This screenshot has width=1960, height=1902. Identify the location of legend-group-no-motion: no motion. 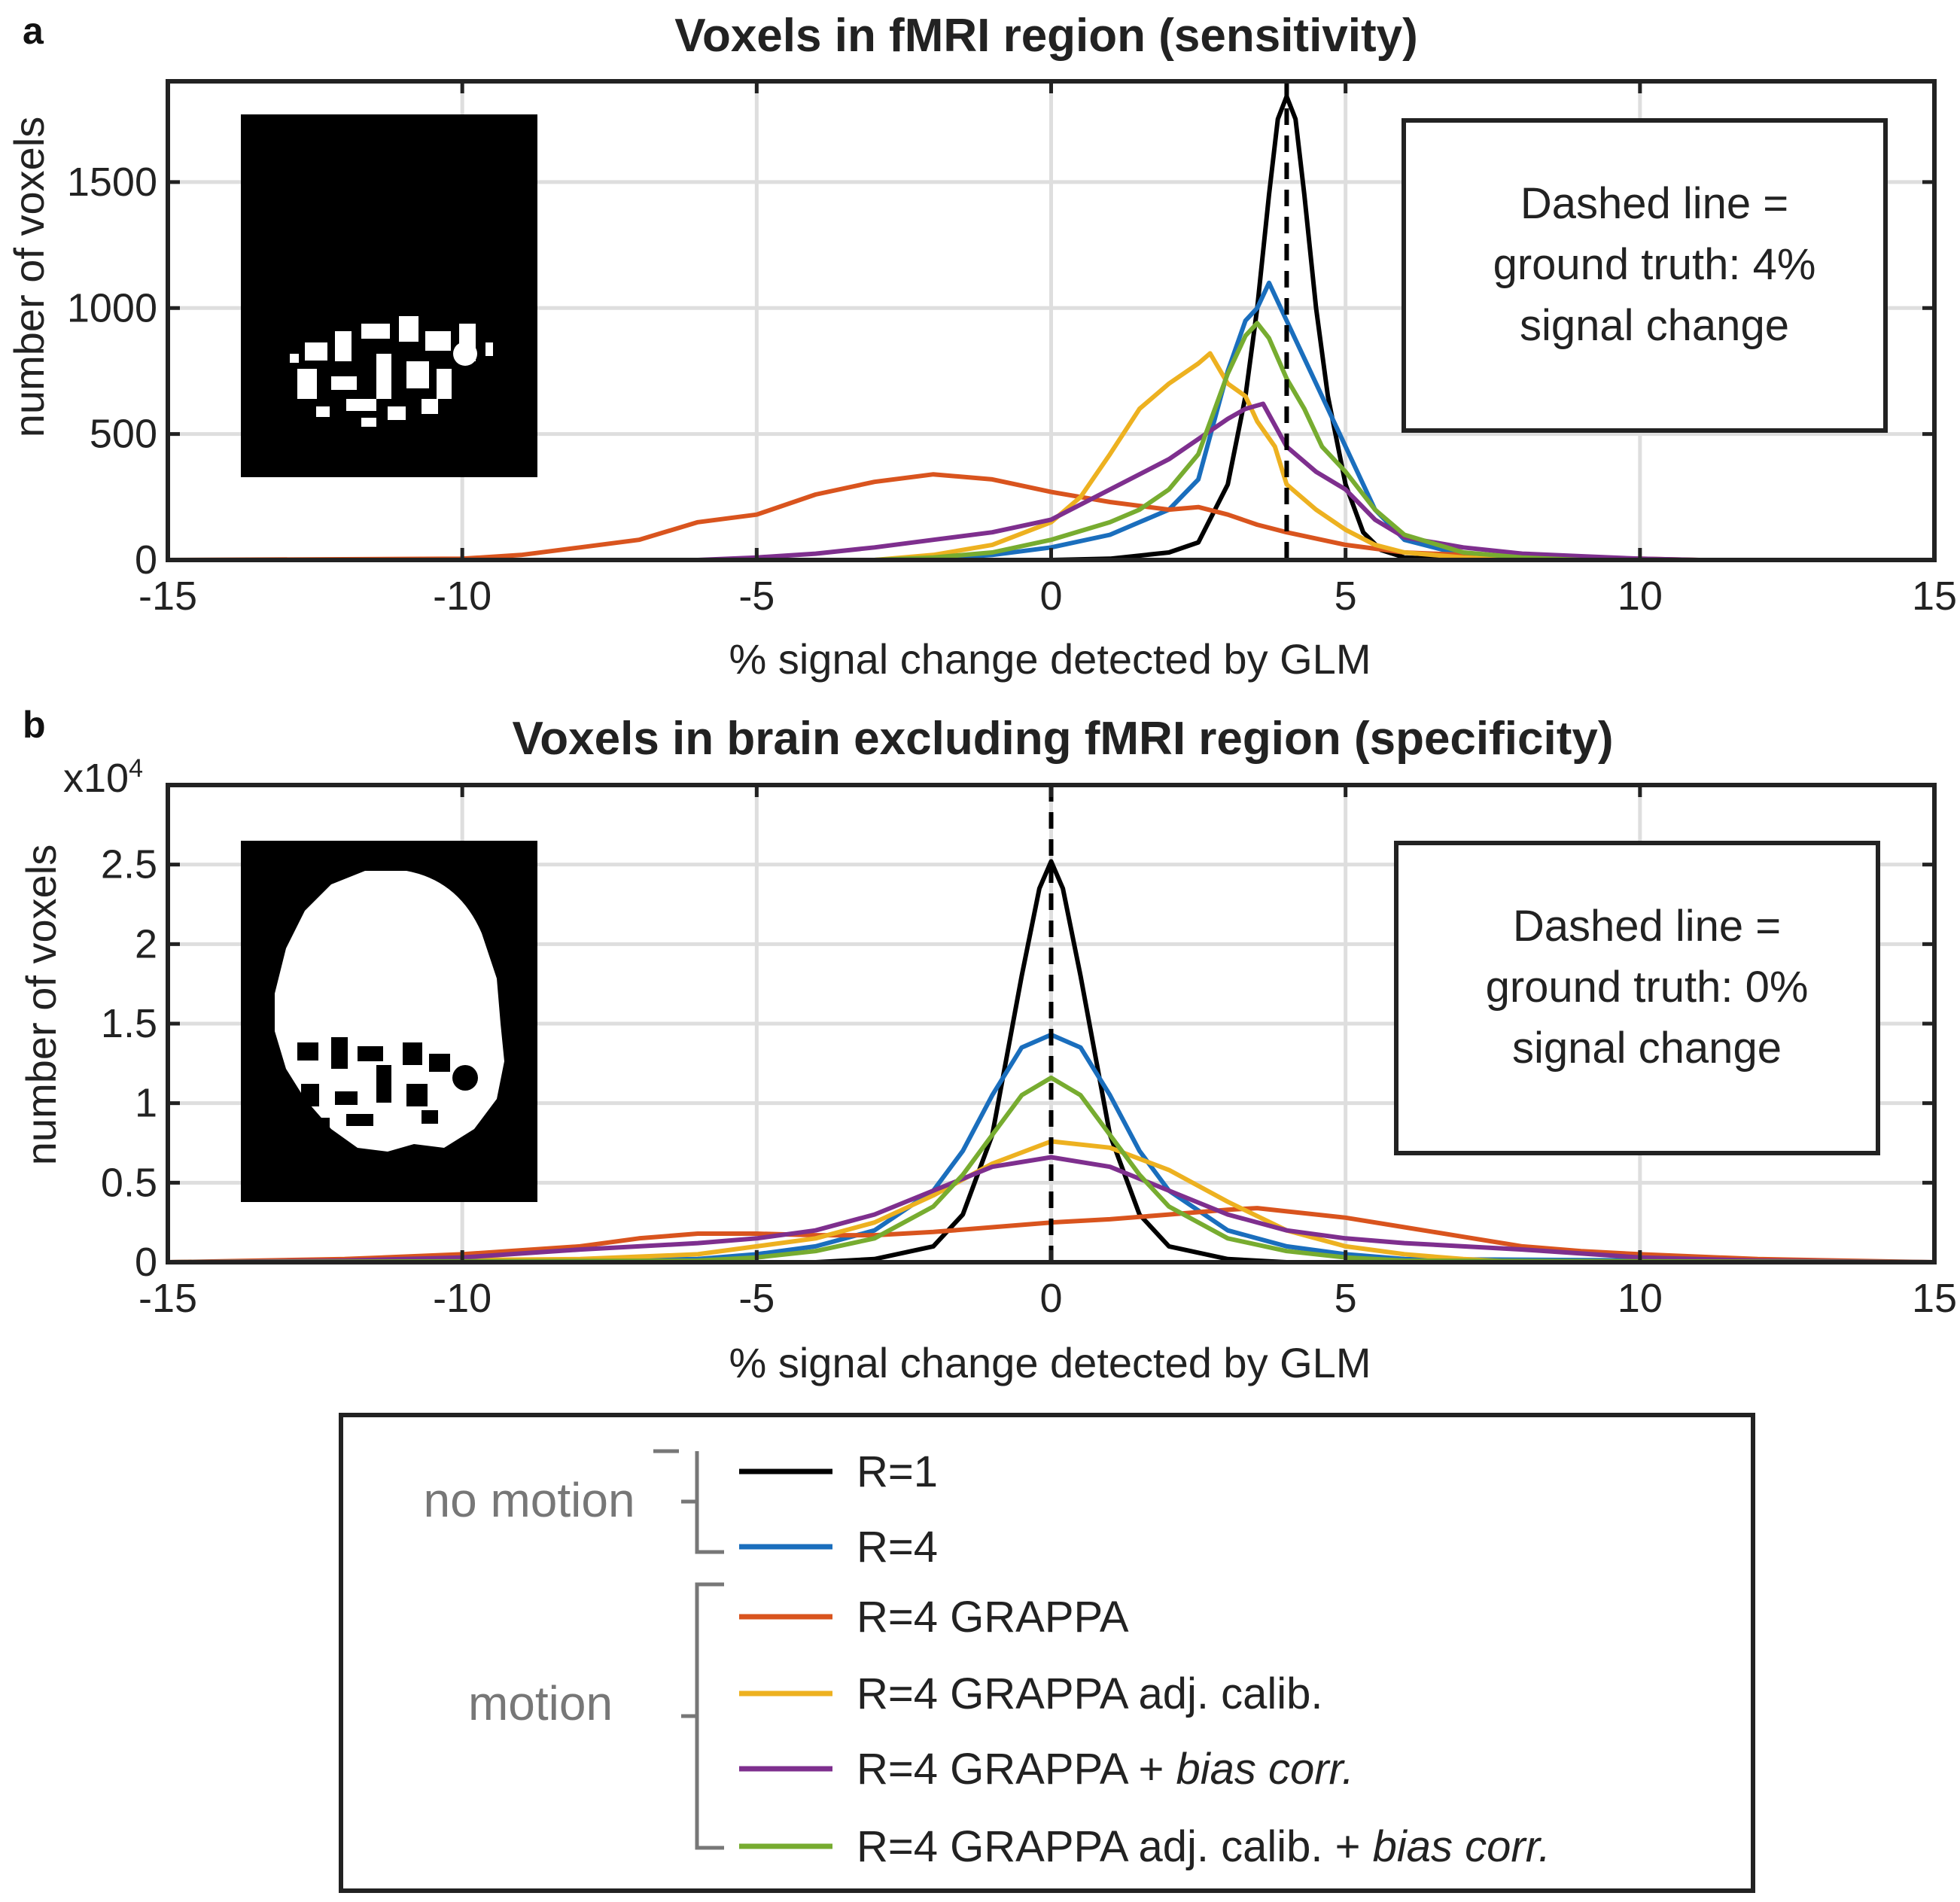
(529, 1500).